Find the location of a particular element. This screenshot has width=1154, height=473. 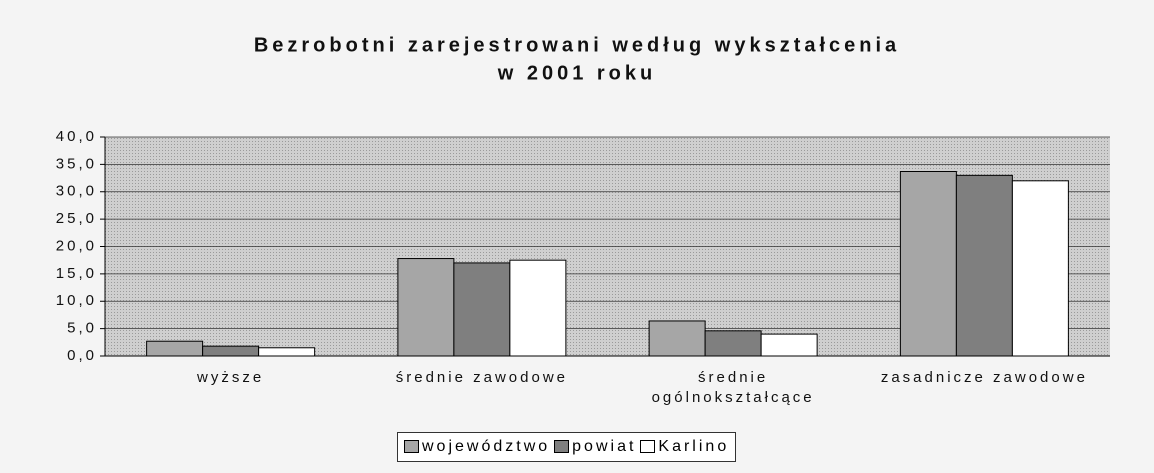

y-tick-label: 35,0 is located at coordinates (76, 163).